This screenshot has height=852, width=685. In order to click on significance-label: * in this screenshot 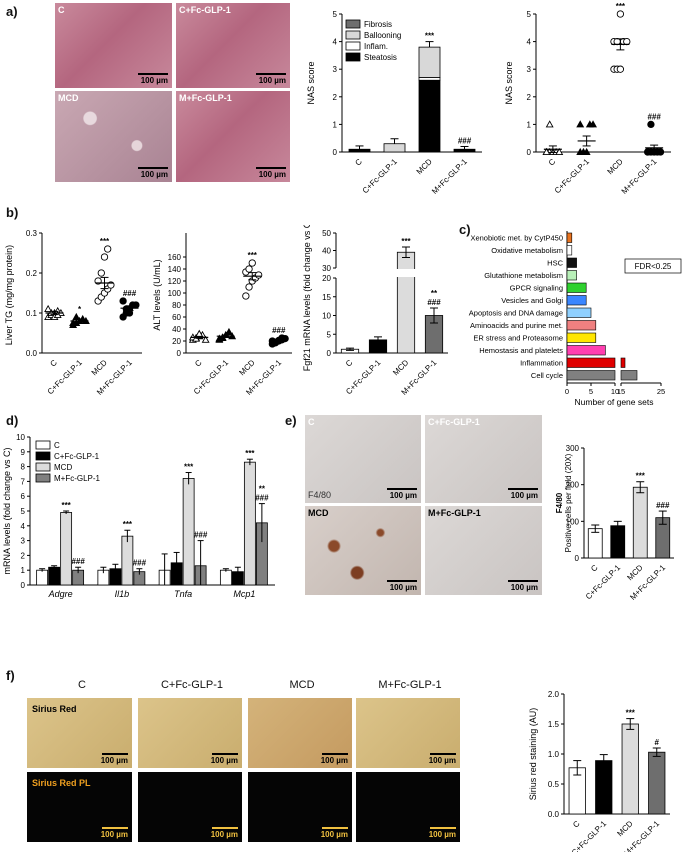, I will do `click(80, 309)`.